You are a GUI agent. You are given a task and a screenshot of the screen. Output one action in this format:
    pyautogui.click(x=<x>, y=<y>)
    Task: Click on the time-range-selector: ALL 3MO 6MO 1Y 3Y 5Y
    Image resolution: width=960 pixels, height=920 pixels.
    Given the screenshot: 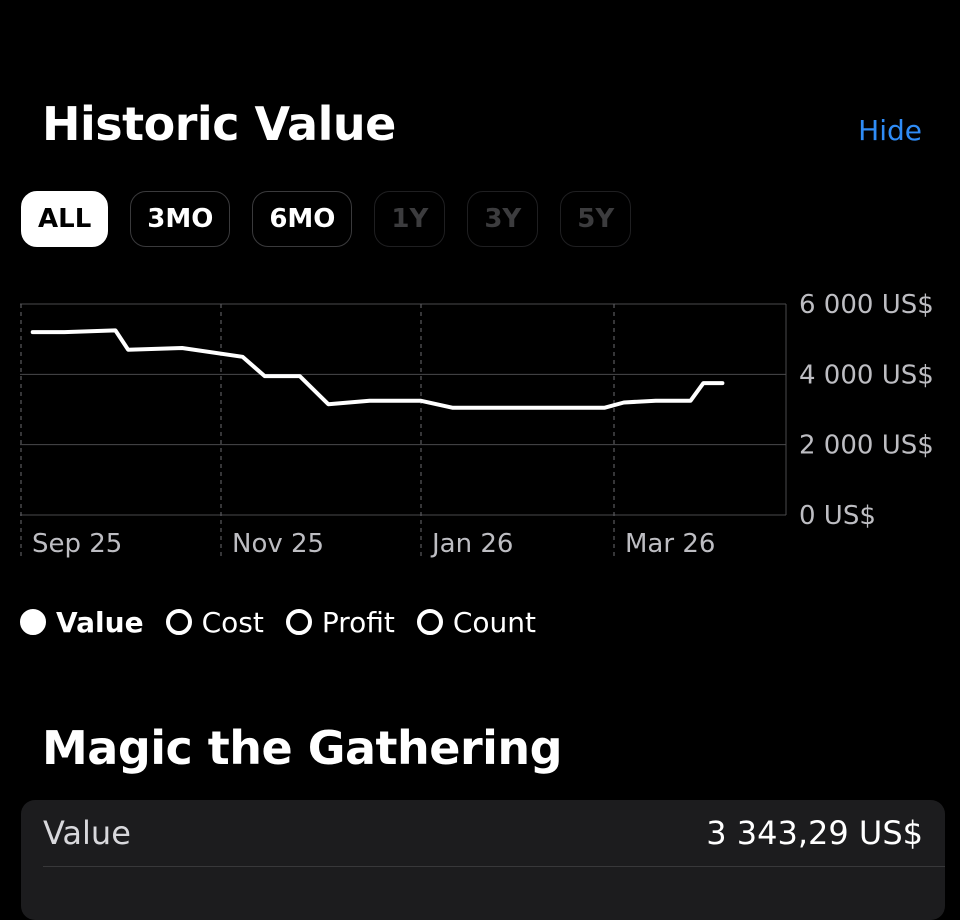 What is the action you would take?
    pyautogui.click(x=326, y=219)
    